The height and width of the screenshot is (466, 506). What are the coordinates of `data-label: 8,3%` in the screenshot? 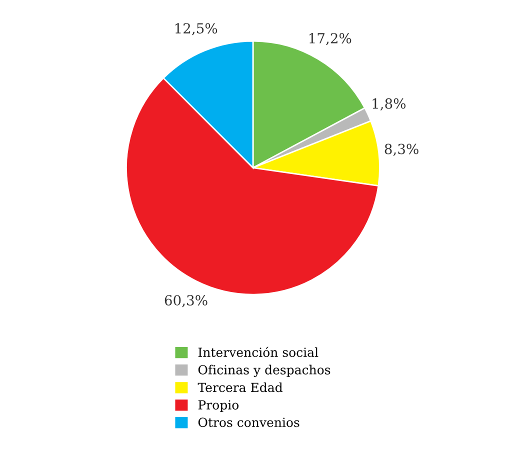 It's located at (401, 150).